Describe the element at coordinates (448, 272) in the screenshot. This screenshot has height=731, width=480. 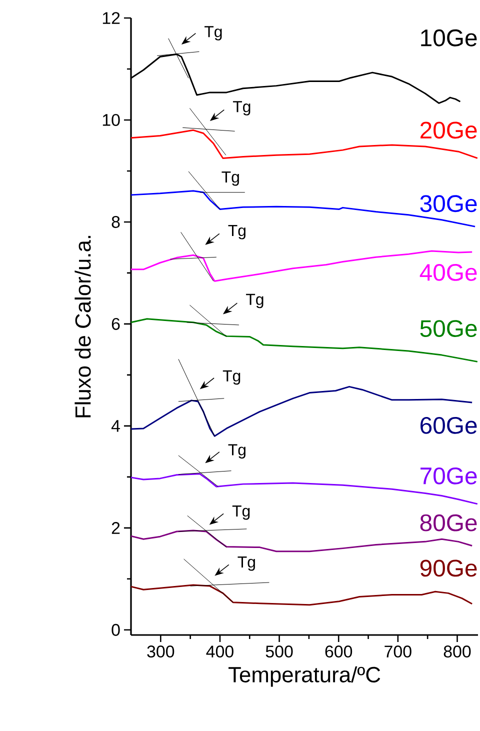
I see `series-label: 40Ge` at that location.